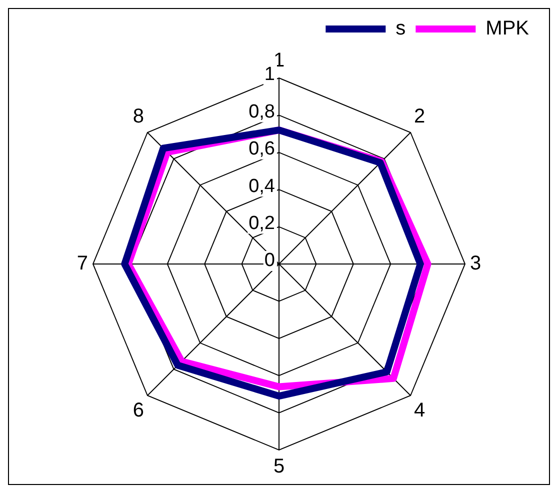 Image resolution: width=558 pixels, height=493 pixels. I want to click on y-tick-label: 0,8, so click(261, 111).